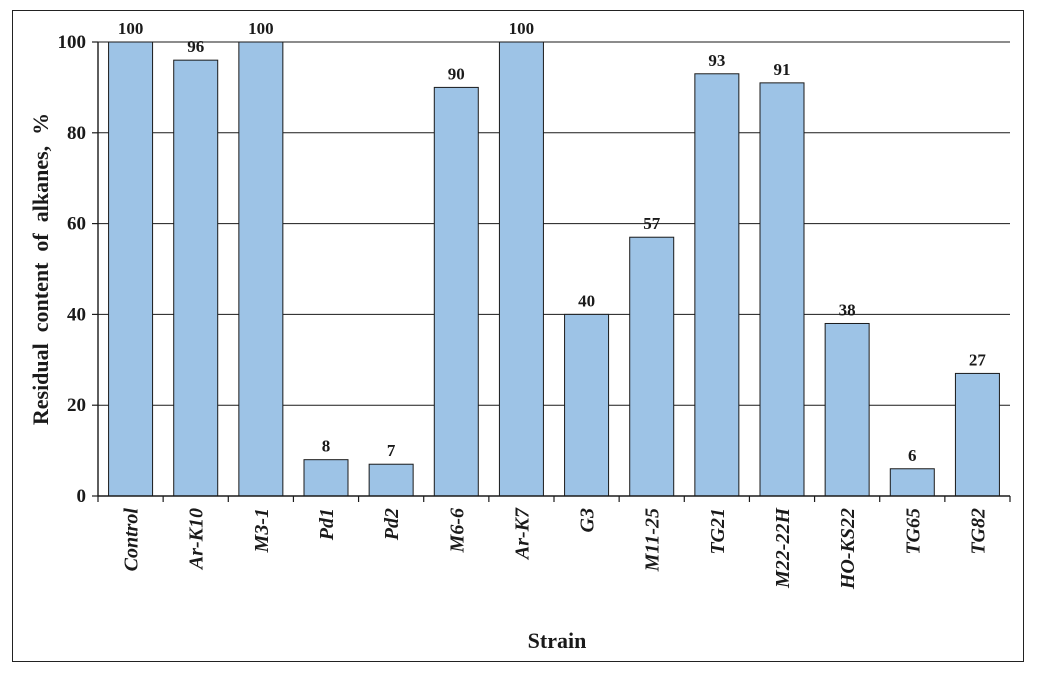 The image size is (1038, 673). Describe the element at coordinates (653, 540) in the screenshot. I see `x-tick-label-M11-25: M11-25` at that location.